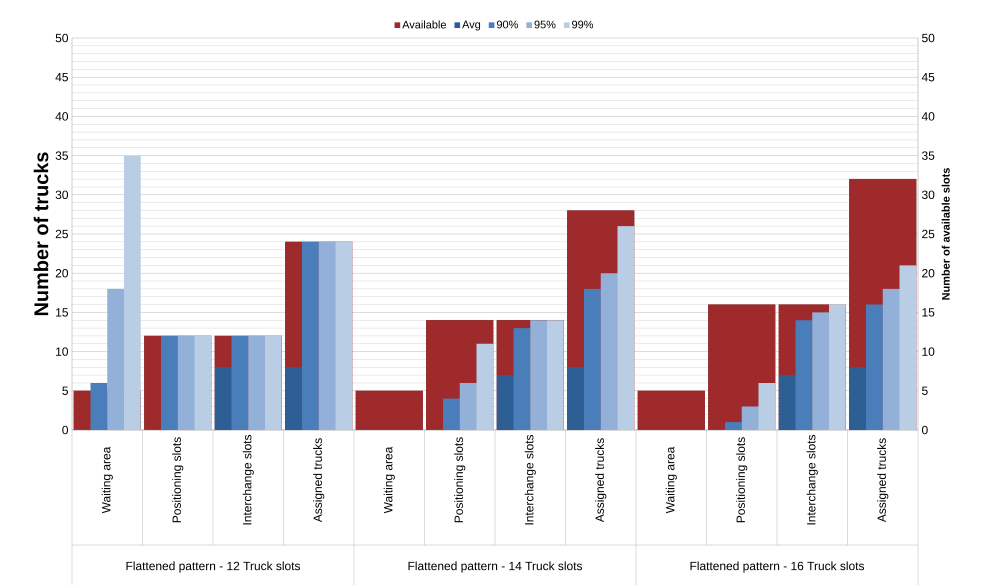  What do you see at coordinates (62, 38) in the screenshot?
I see `y-tick-label: 50` at bounding box center [62, 38].